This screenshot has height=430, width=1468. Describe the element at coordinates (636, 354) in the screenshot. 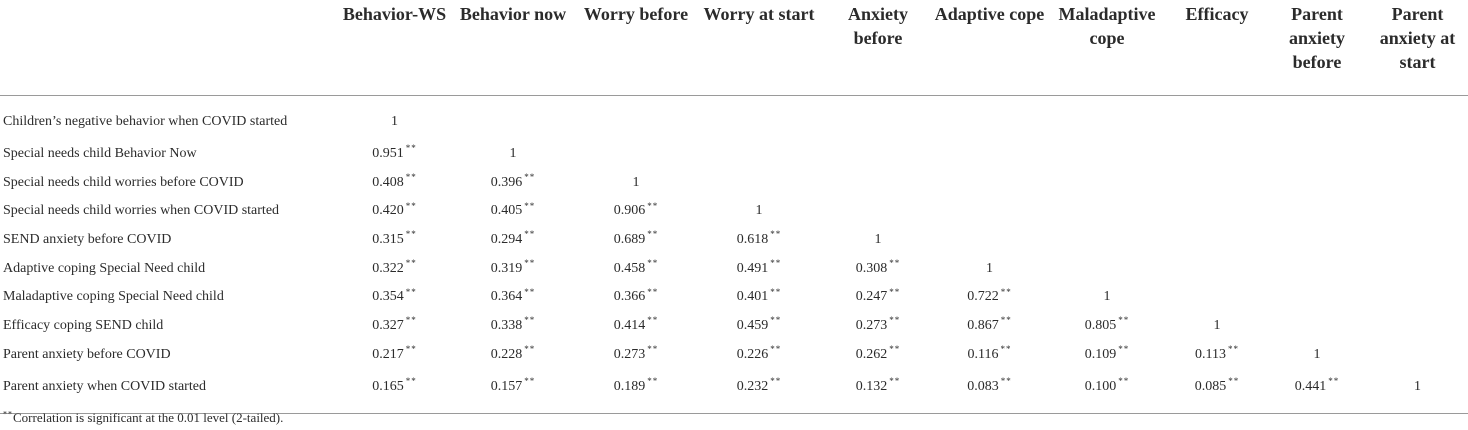

I see `correlation-cell: 0.273 **` at that location.